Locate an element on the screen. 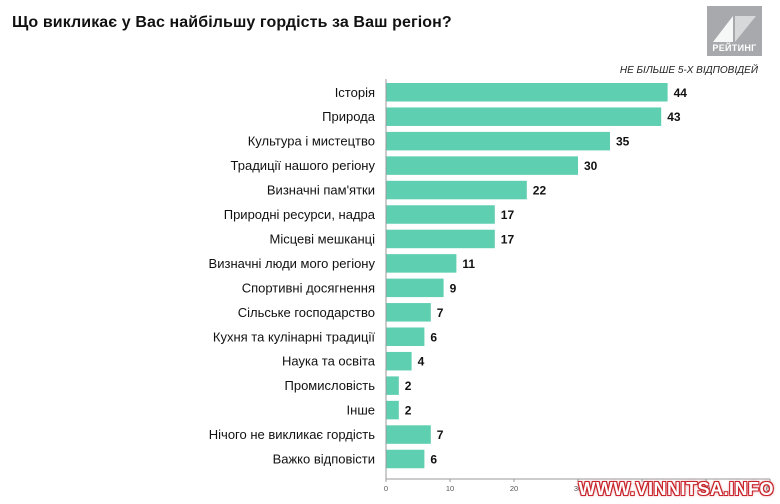 The image size is (780, 504). rating-logo-icon is located at coordinates (734, 29).